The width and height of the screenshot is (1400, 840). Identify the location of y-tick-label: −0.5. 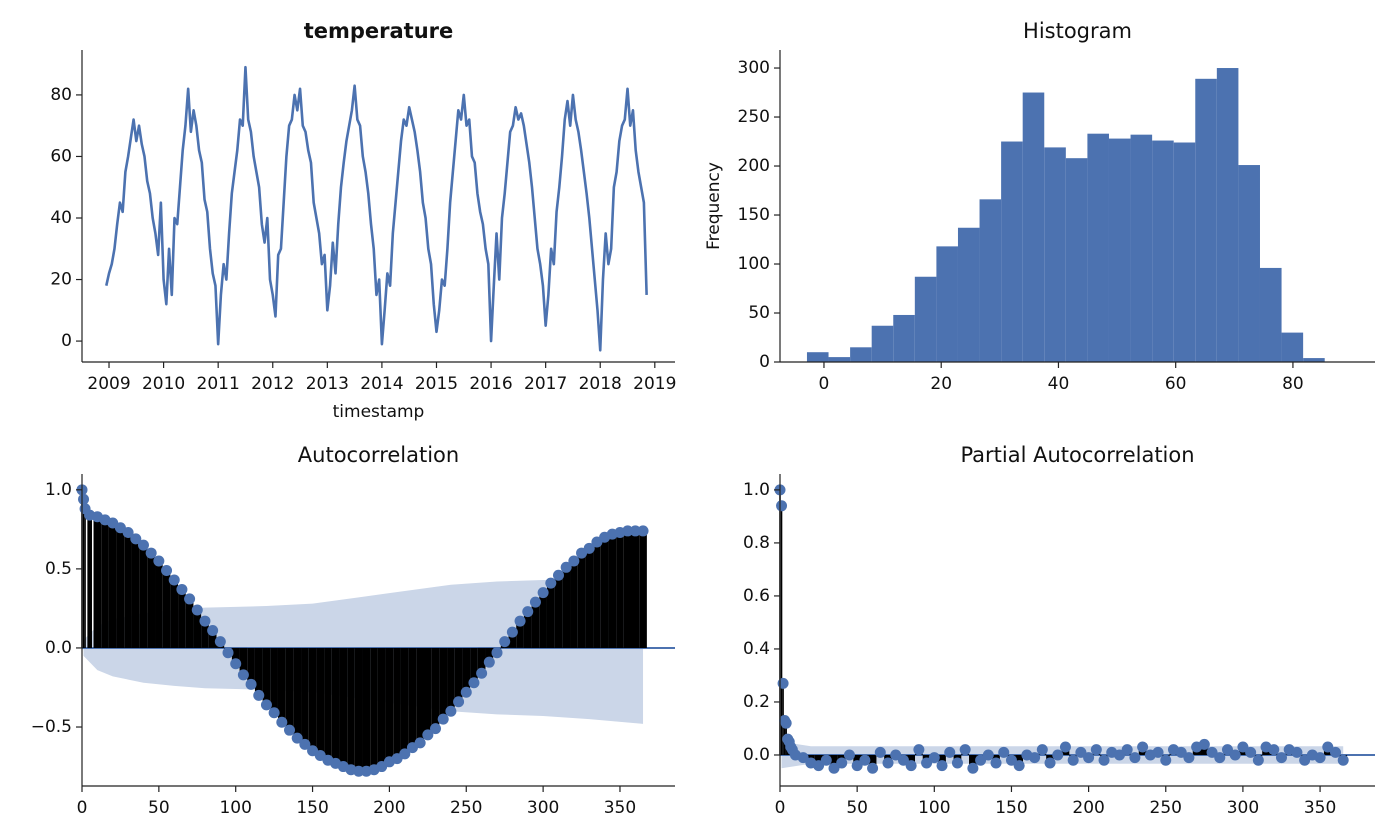
(51, 727).